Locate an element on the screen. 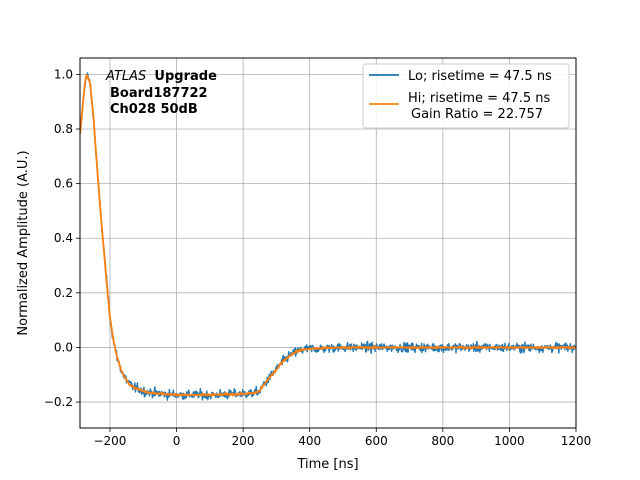 The image size is (640, 480). x-tick-label: 400 is located at coordinates (309, 441).